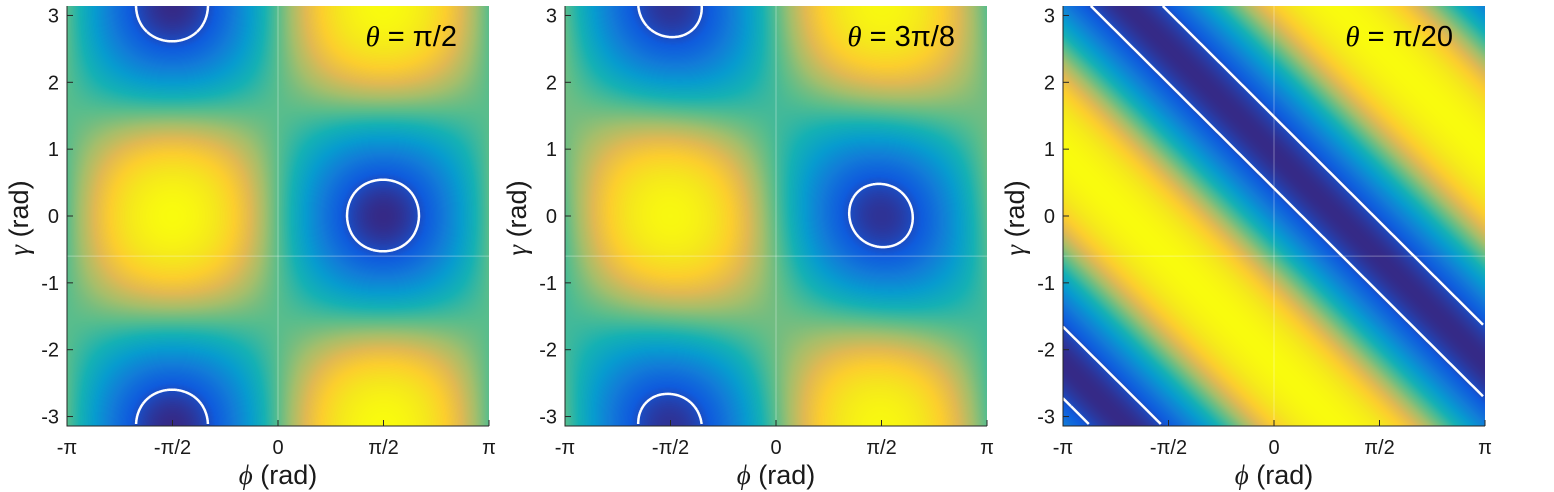 This screenshot has height=492, width=1554. I want to click on title-value: = 3π/8, so click(908, 37).